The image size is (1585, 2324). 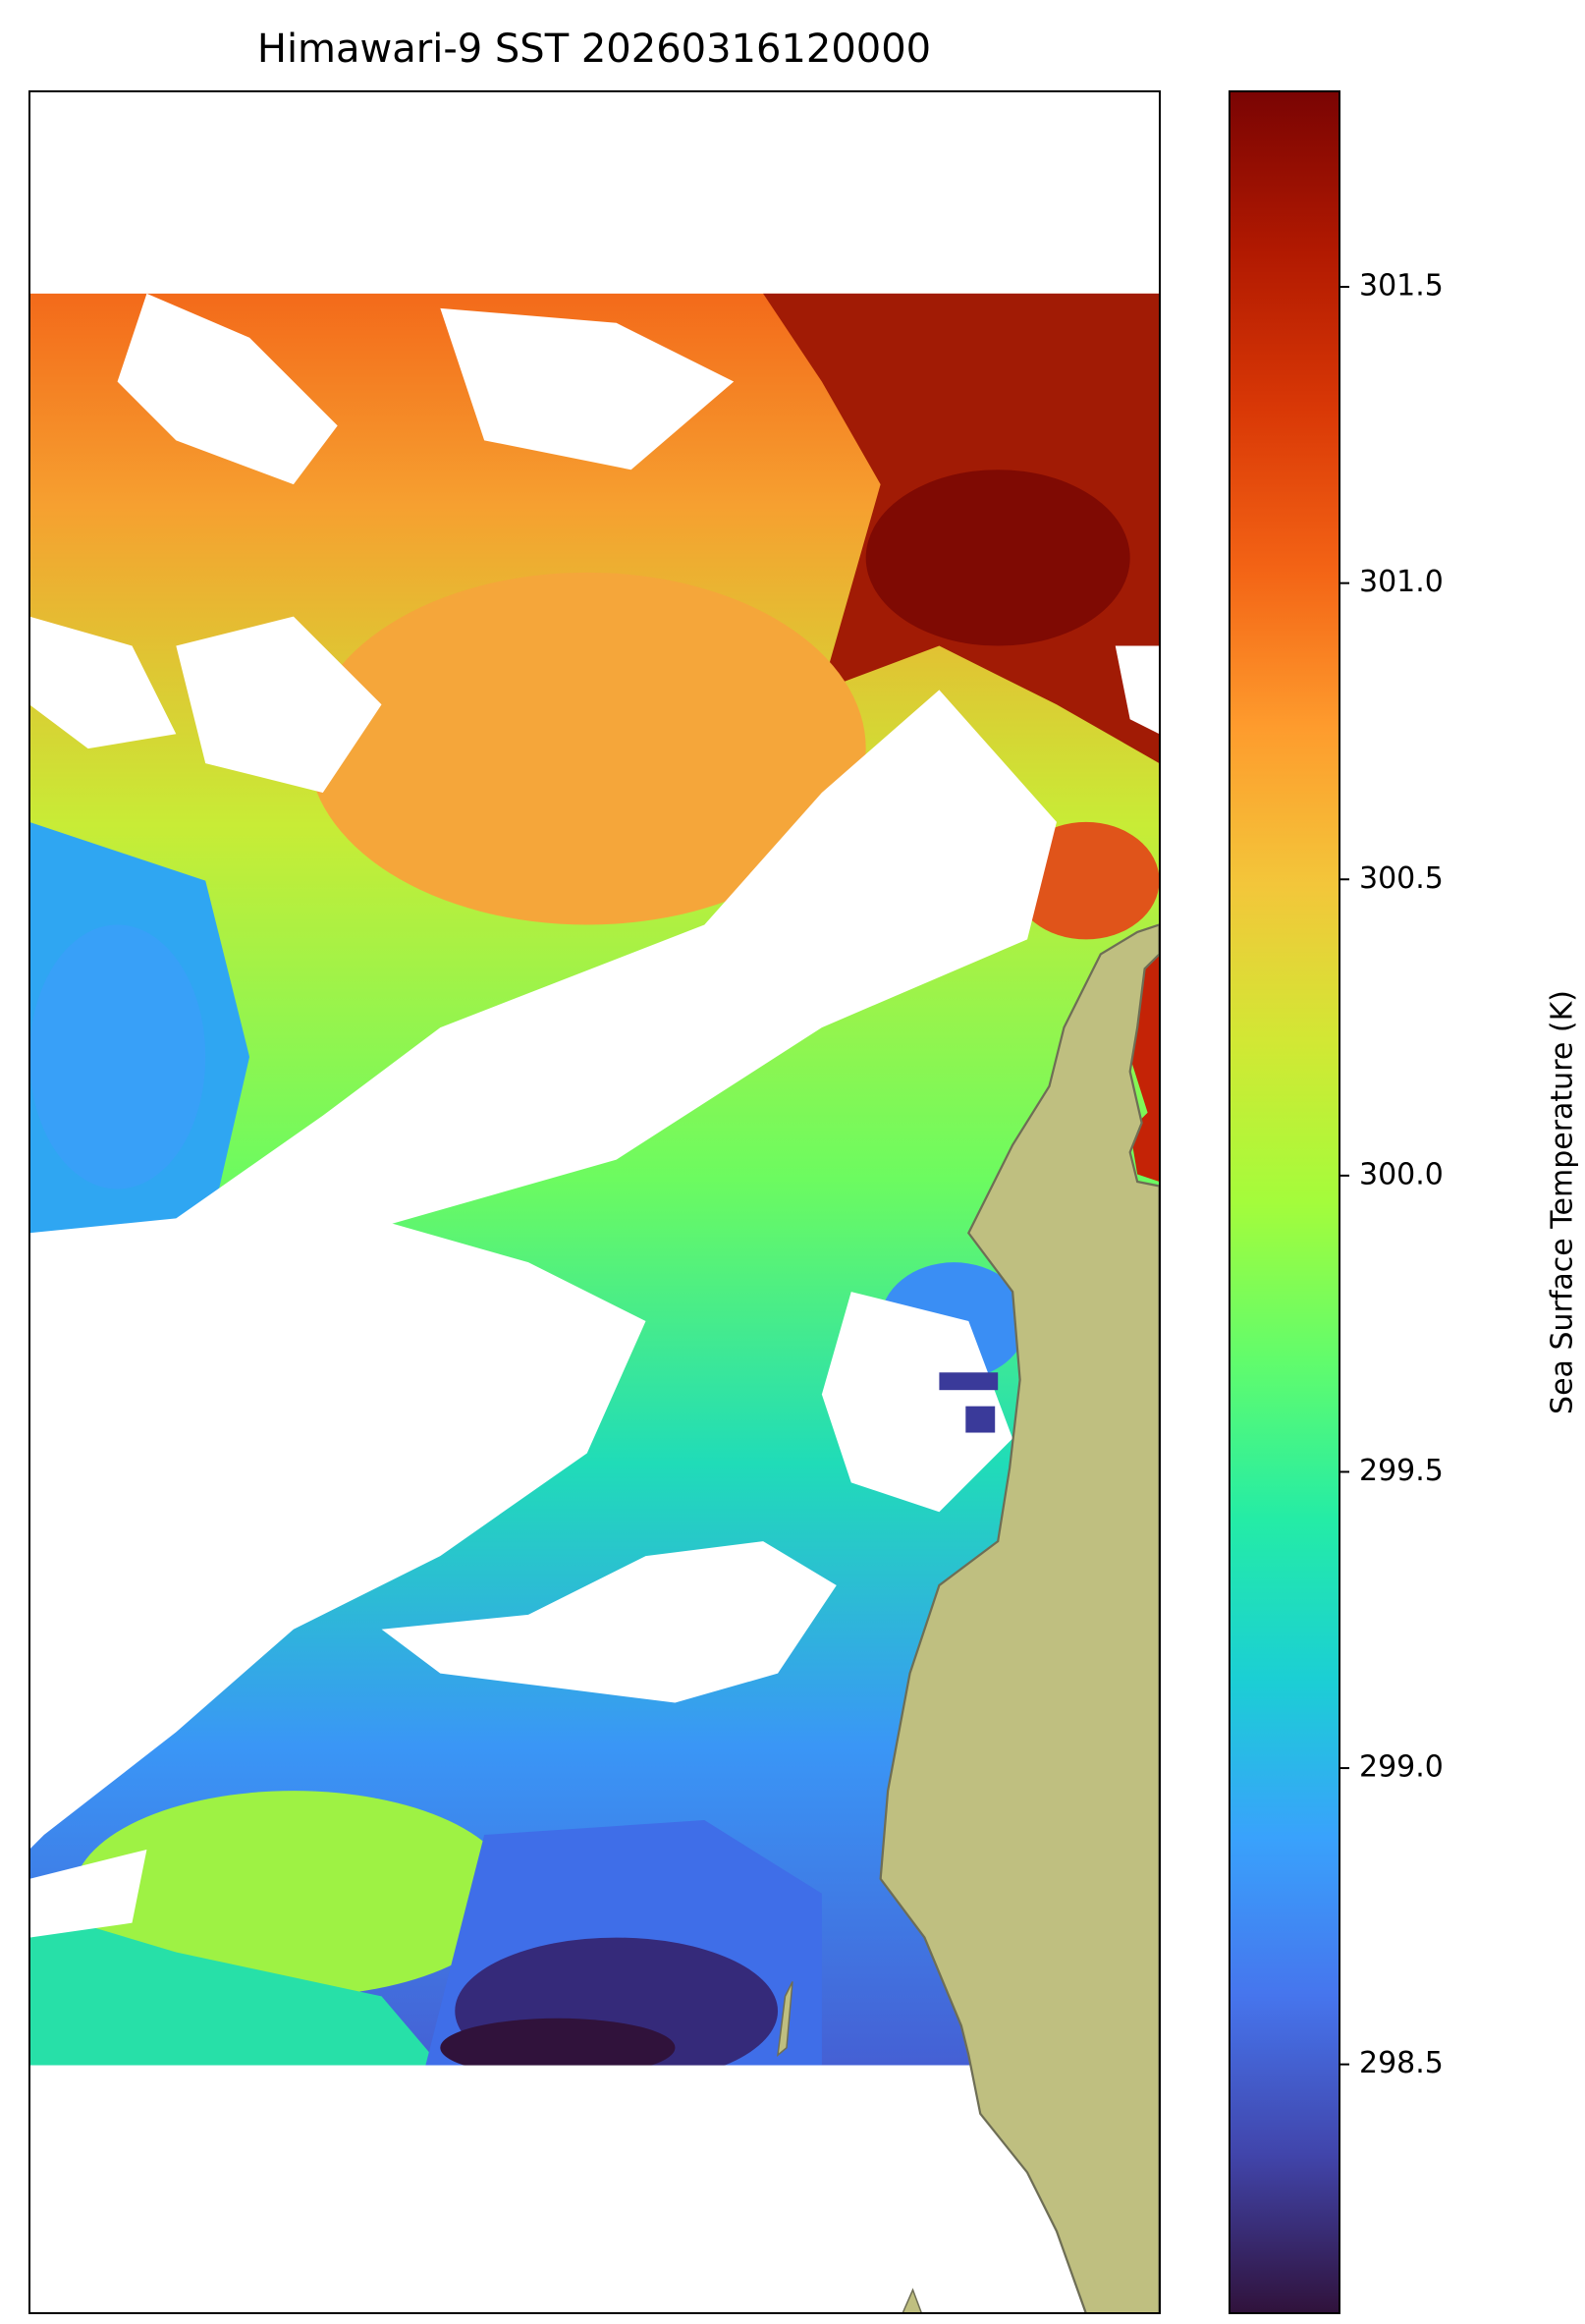 What do you see at coordinates (1401, 1768) in the screenshot?
I see `colorbar-tick-label: 299.0` at bounding box center [1401, 1768].